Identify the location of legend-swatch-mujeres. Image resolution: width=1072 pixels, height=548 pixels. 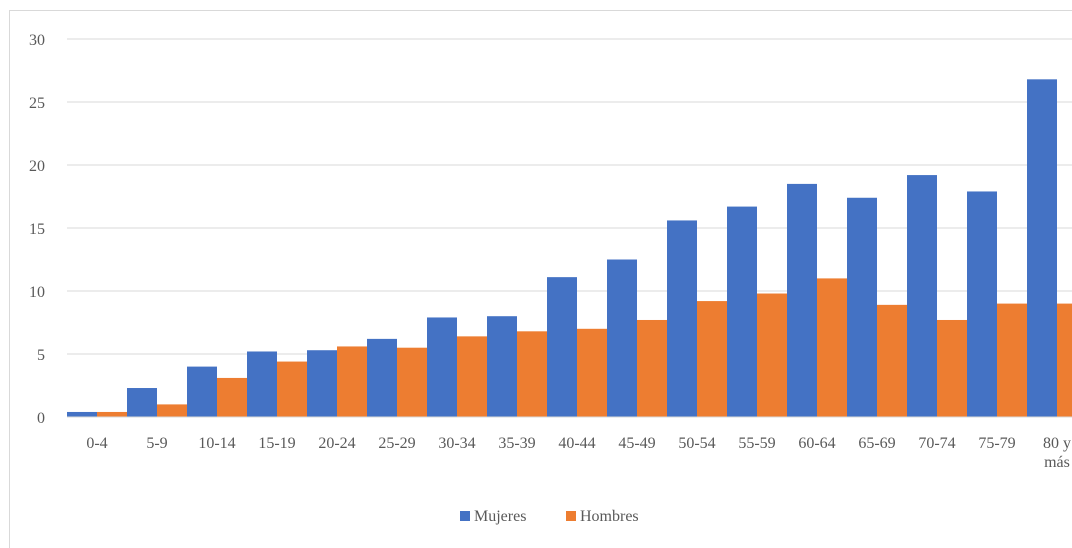
(465, 516).